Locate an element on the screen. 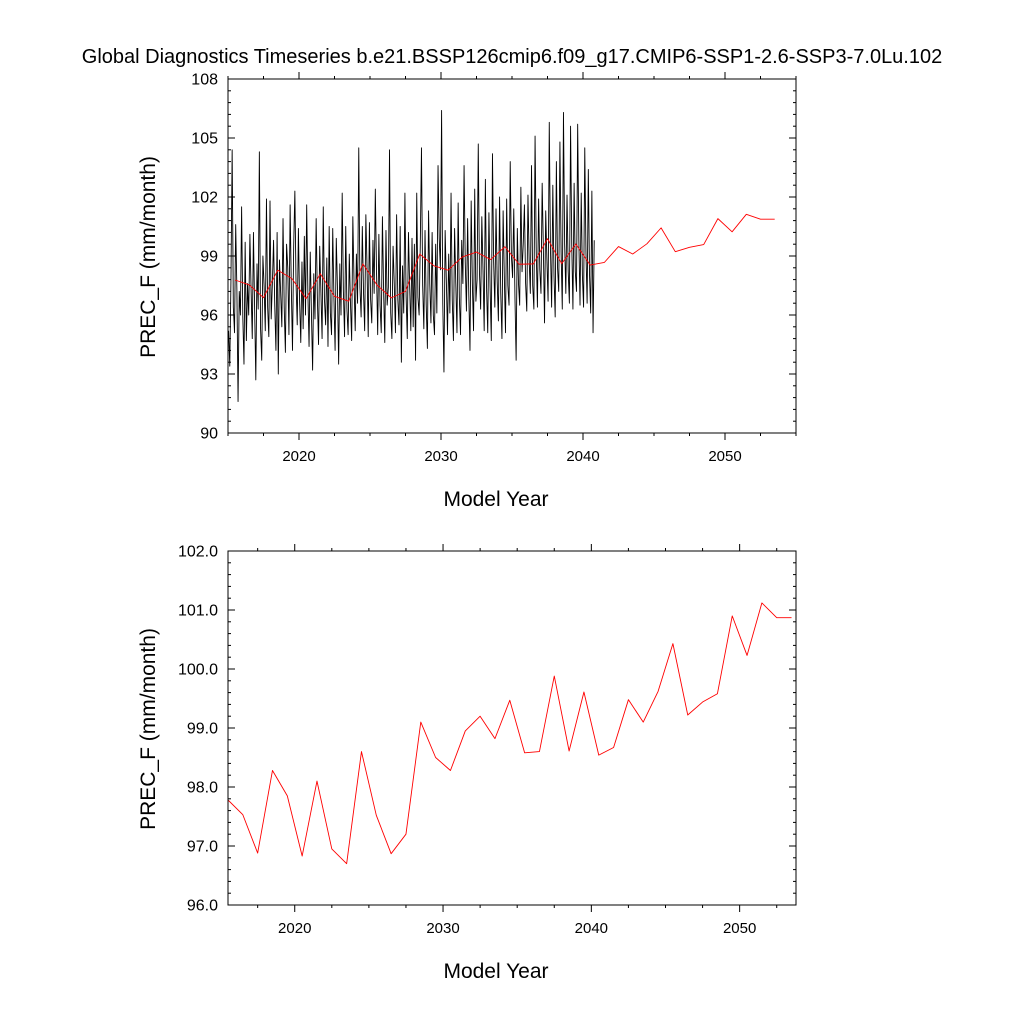 The width and height of the screenshot is (1024, 1024). plot-area is located at coordinates (510, 733).